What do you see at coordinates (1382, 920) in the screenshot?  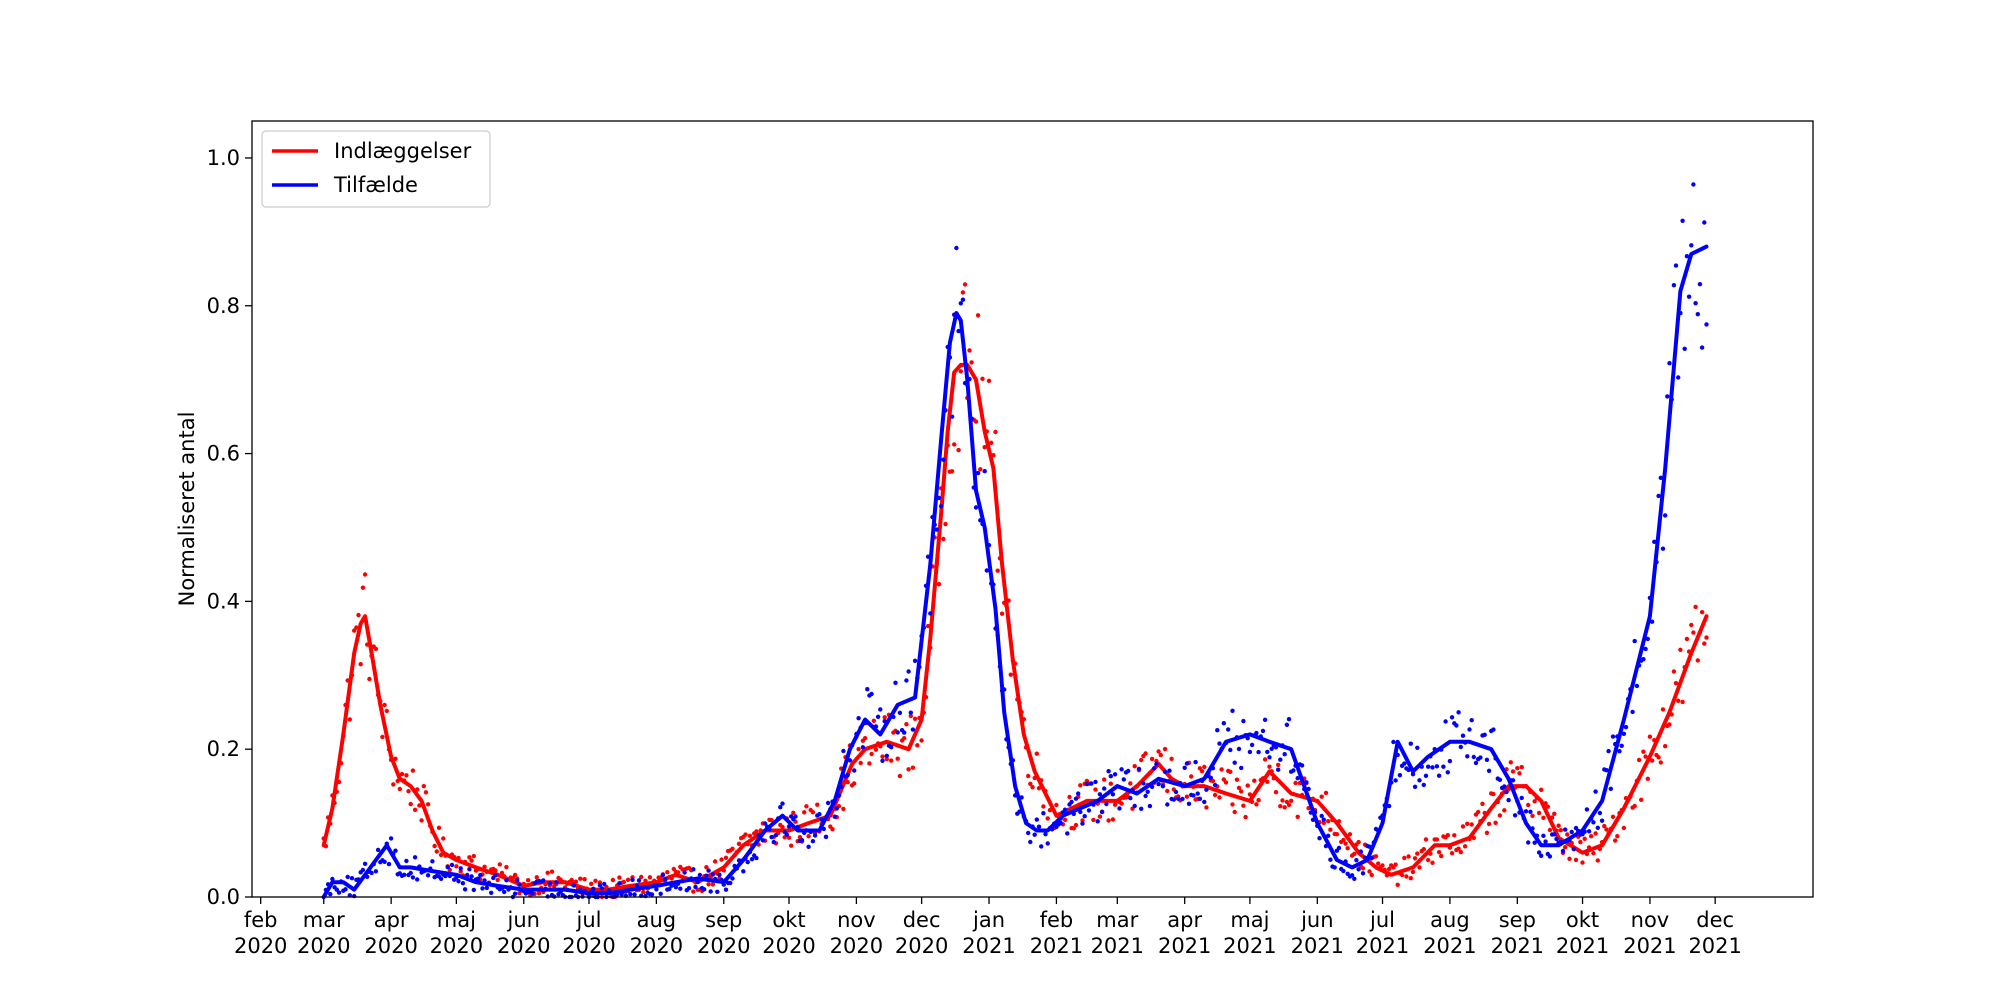 I see `x-tick-label-month: jul` at bounding box center [1382, 920].